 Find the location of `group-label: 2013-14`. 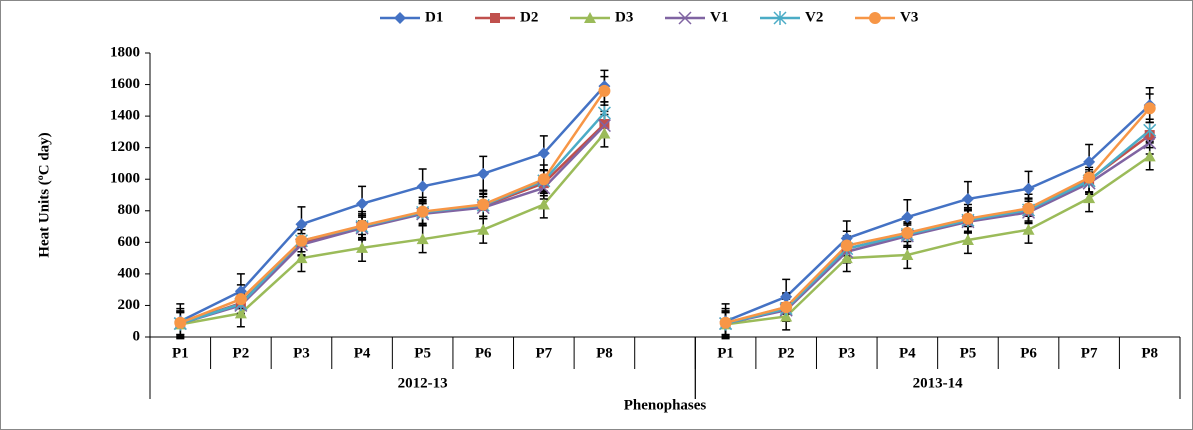

group-label: 2013-14 is located at coordinates (938, 383).